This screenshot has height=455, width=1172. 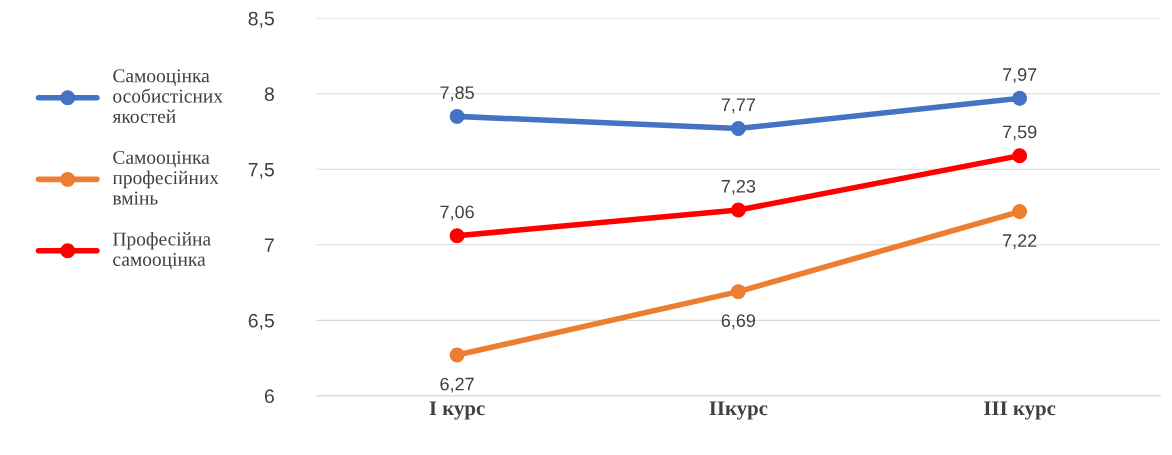 I want to click on data-label: 7,06, so click(x=457, y=213).